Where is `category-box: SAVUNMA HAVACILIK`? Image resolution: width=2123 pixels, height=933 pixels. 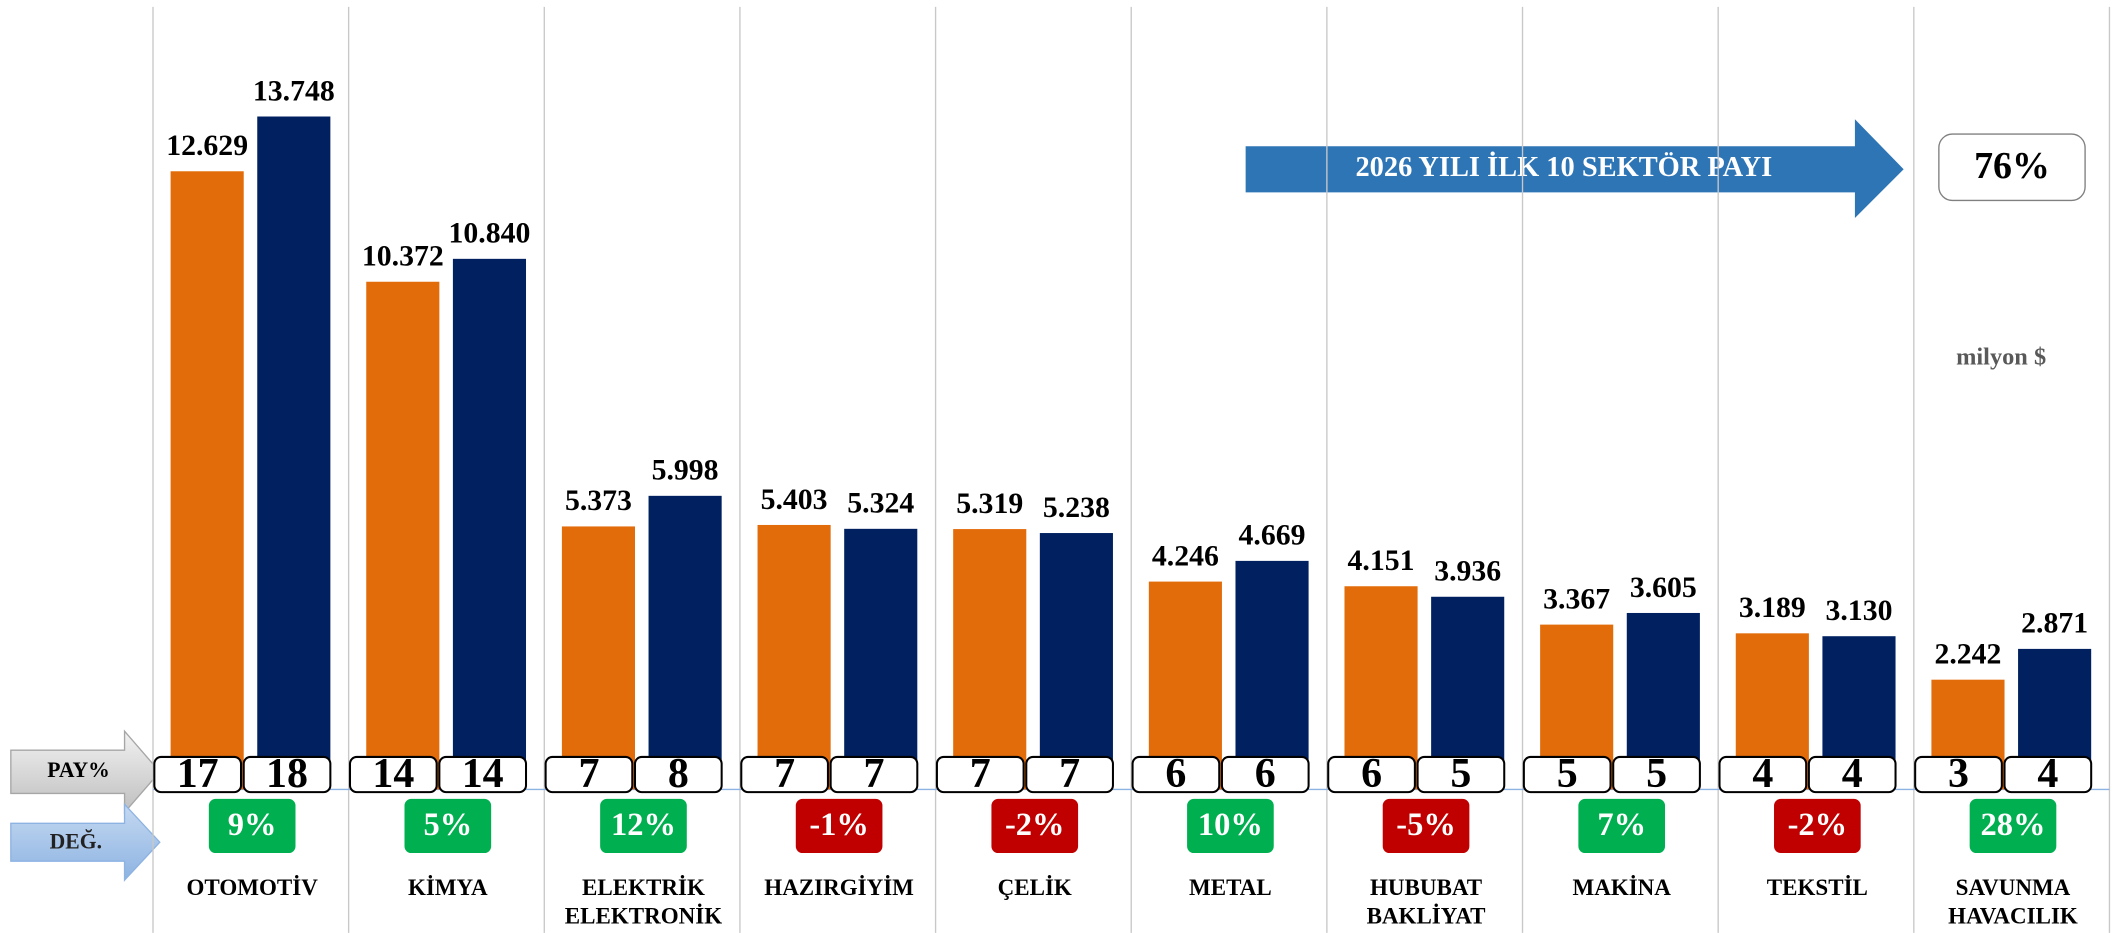
category-box: SAVUNMA HAVACILIK is located at coordinates (2013, 902).